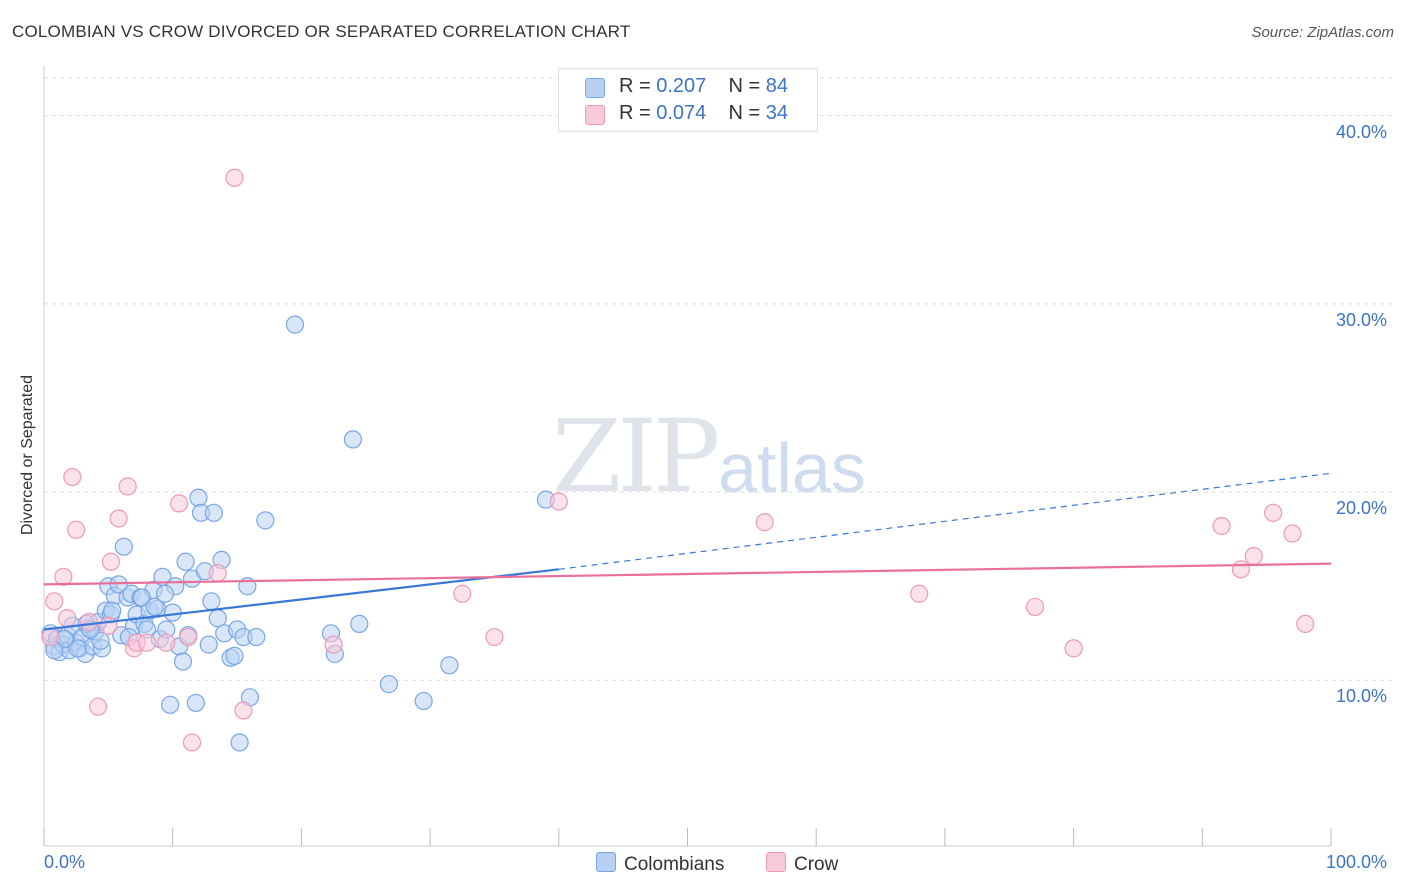 The image size is (1406, 892). What do you see at coordinates (945, 521) in the screenshot?
I see `colombians-trend-extension` at bounding box center [945, 521].